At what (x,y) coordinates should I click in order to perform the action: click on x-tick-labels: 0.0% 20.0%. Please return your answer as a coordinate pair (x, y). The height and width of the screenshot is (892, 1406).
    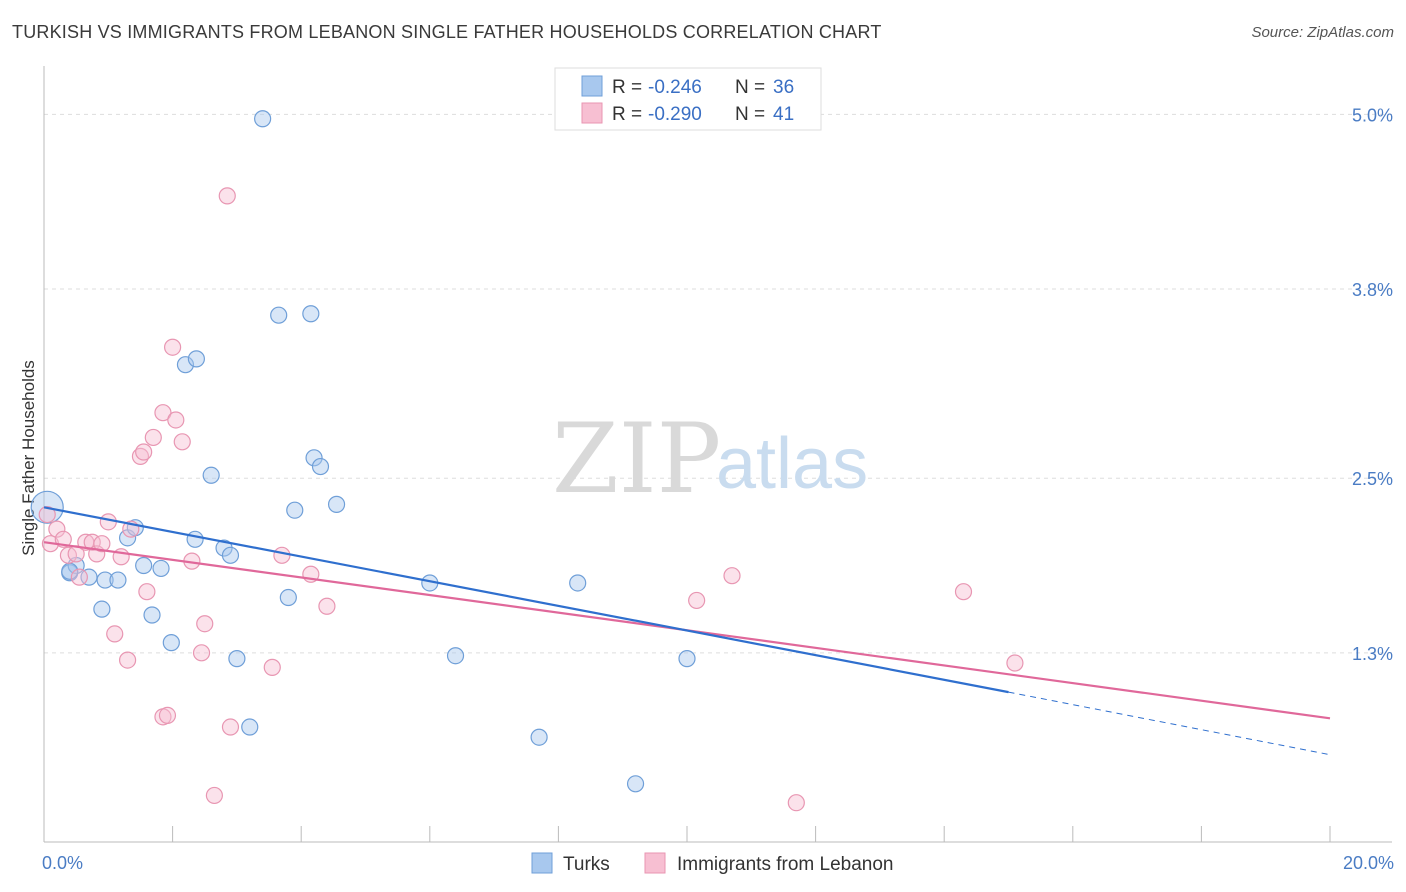
    Looking at the image, I should click on (718, 863).